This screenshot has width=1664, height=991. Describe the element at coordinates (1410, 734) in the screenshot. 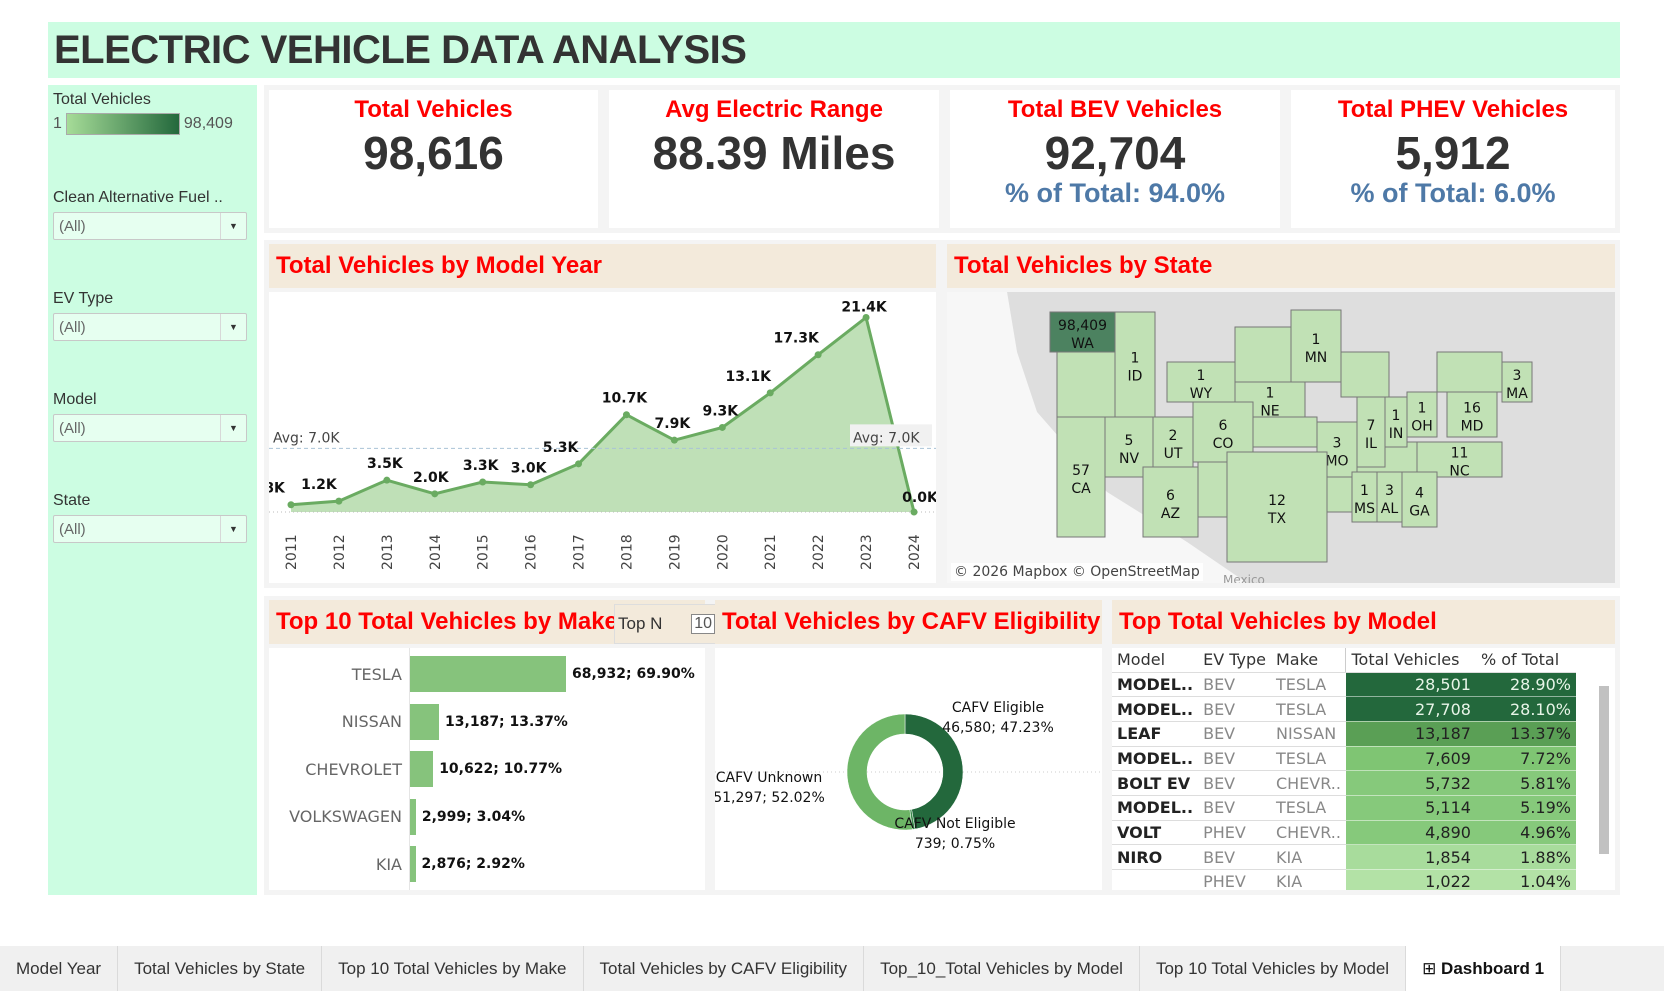

I see `table-cell-total-vehicles: 13,187` at that location.